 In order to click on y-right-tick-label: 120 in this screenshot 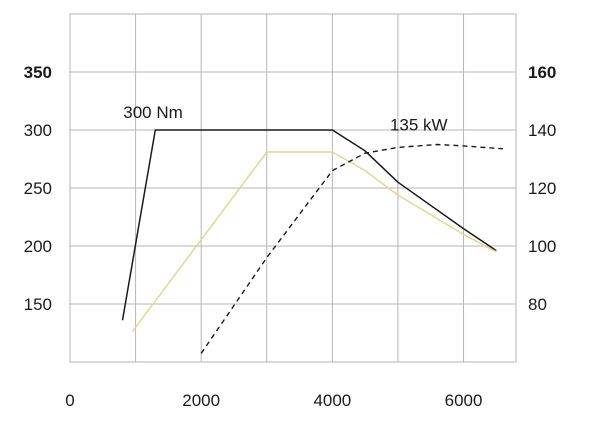, I will do `click(542, 188)`.